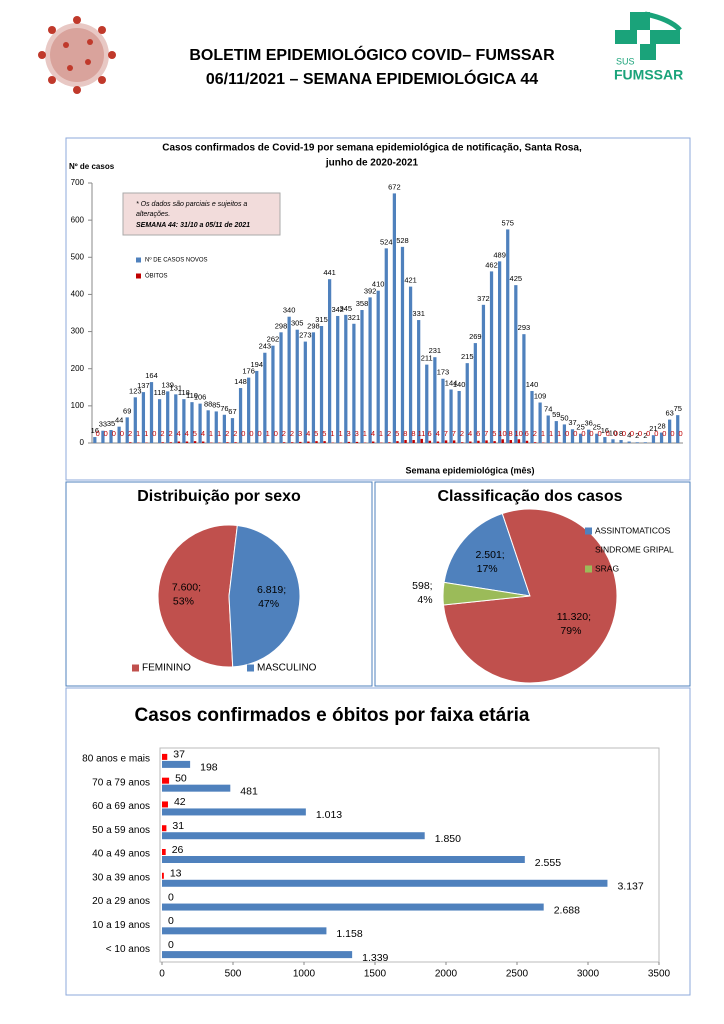  Describe the element at coordinates (329, 272) in the screenshot. I see `data-label: 441` at that location.